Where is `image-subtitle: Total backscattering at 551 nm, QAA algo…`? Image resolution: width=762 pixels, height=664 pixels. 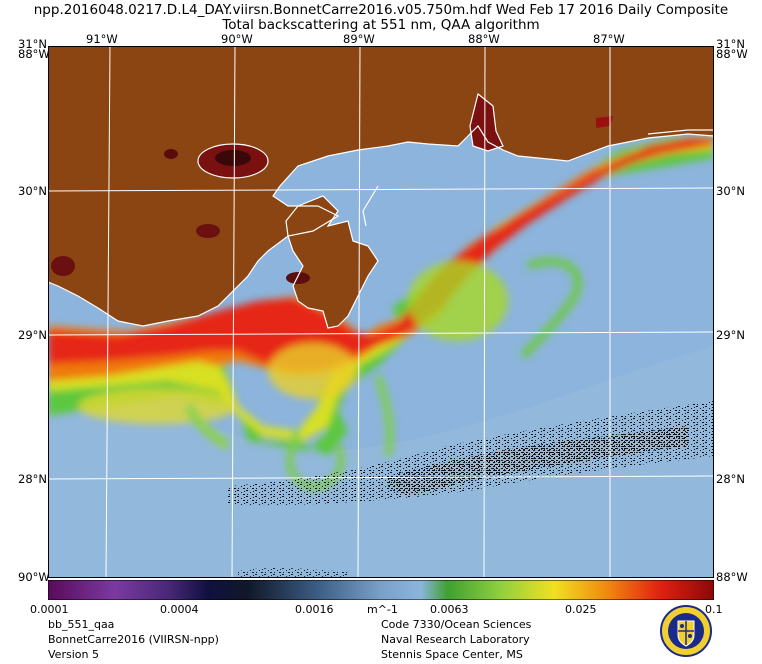 image-subtitle: Total backscattering at 551 nm, QAA algo… is located at coordinates (381, 25).